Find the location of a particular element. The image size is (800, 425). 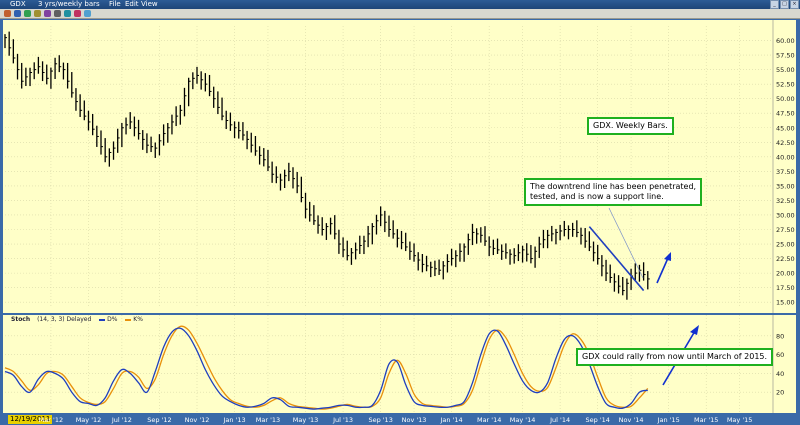

x-tick-label: Sep '13 is located at coordinates (380, 420).